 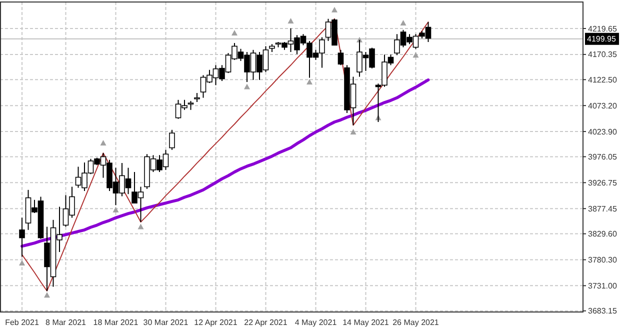 I want to click on x-tick-label: 12 Apr 2021, so click(x=216, y=322).